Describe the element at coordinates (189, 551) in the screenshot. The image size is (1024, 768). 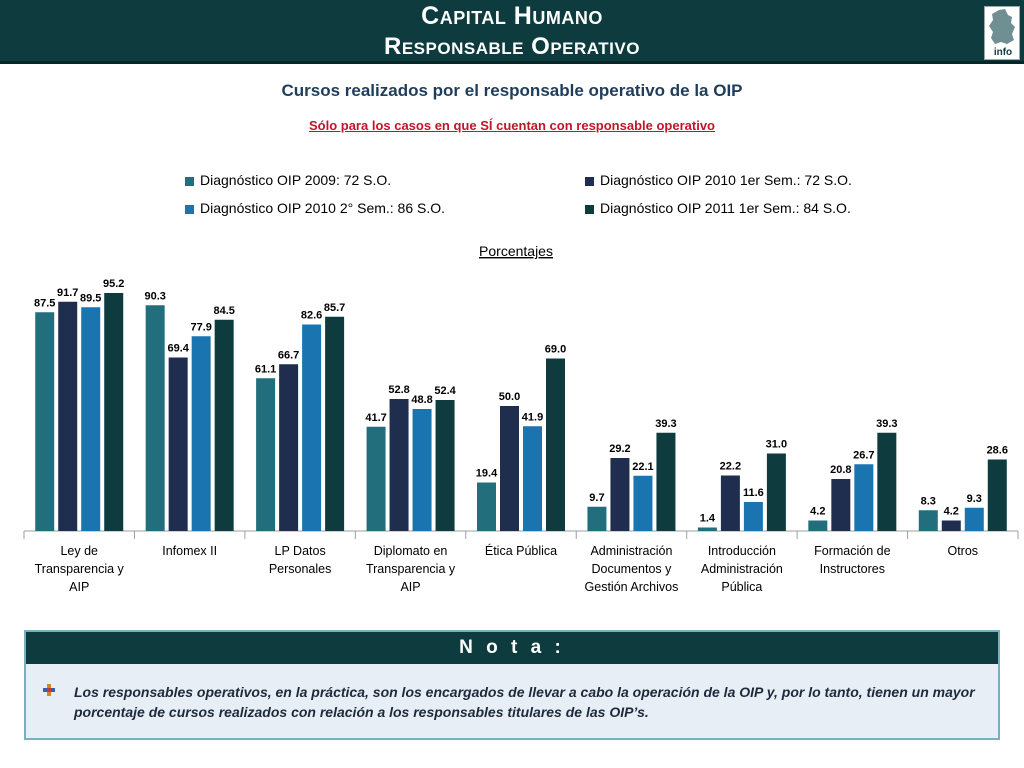
I see `x-tick-label: Infomex II` at that location.